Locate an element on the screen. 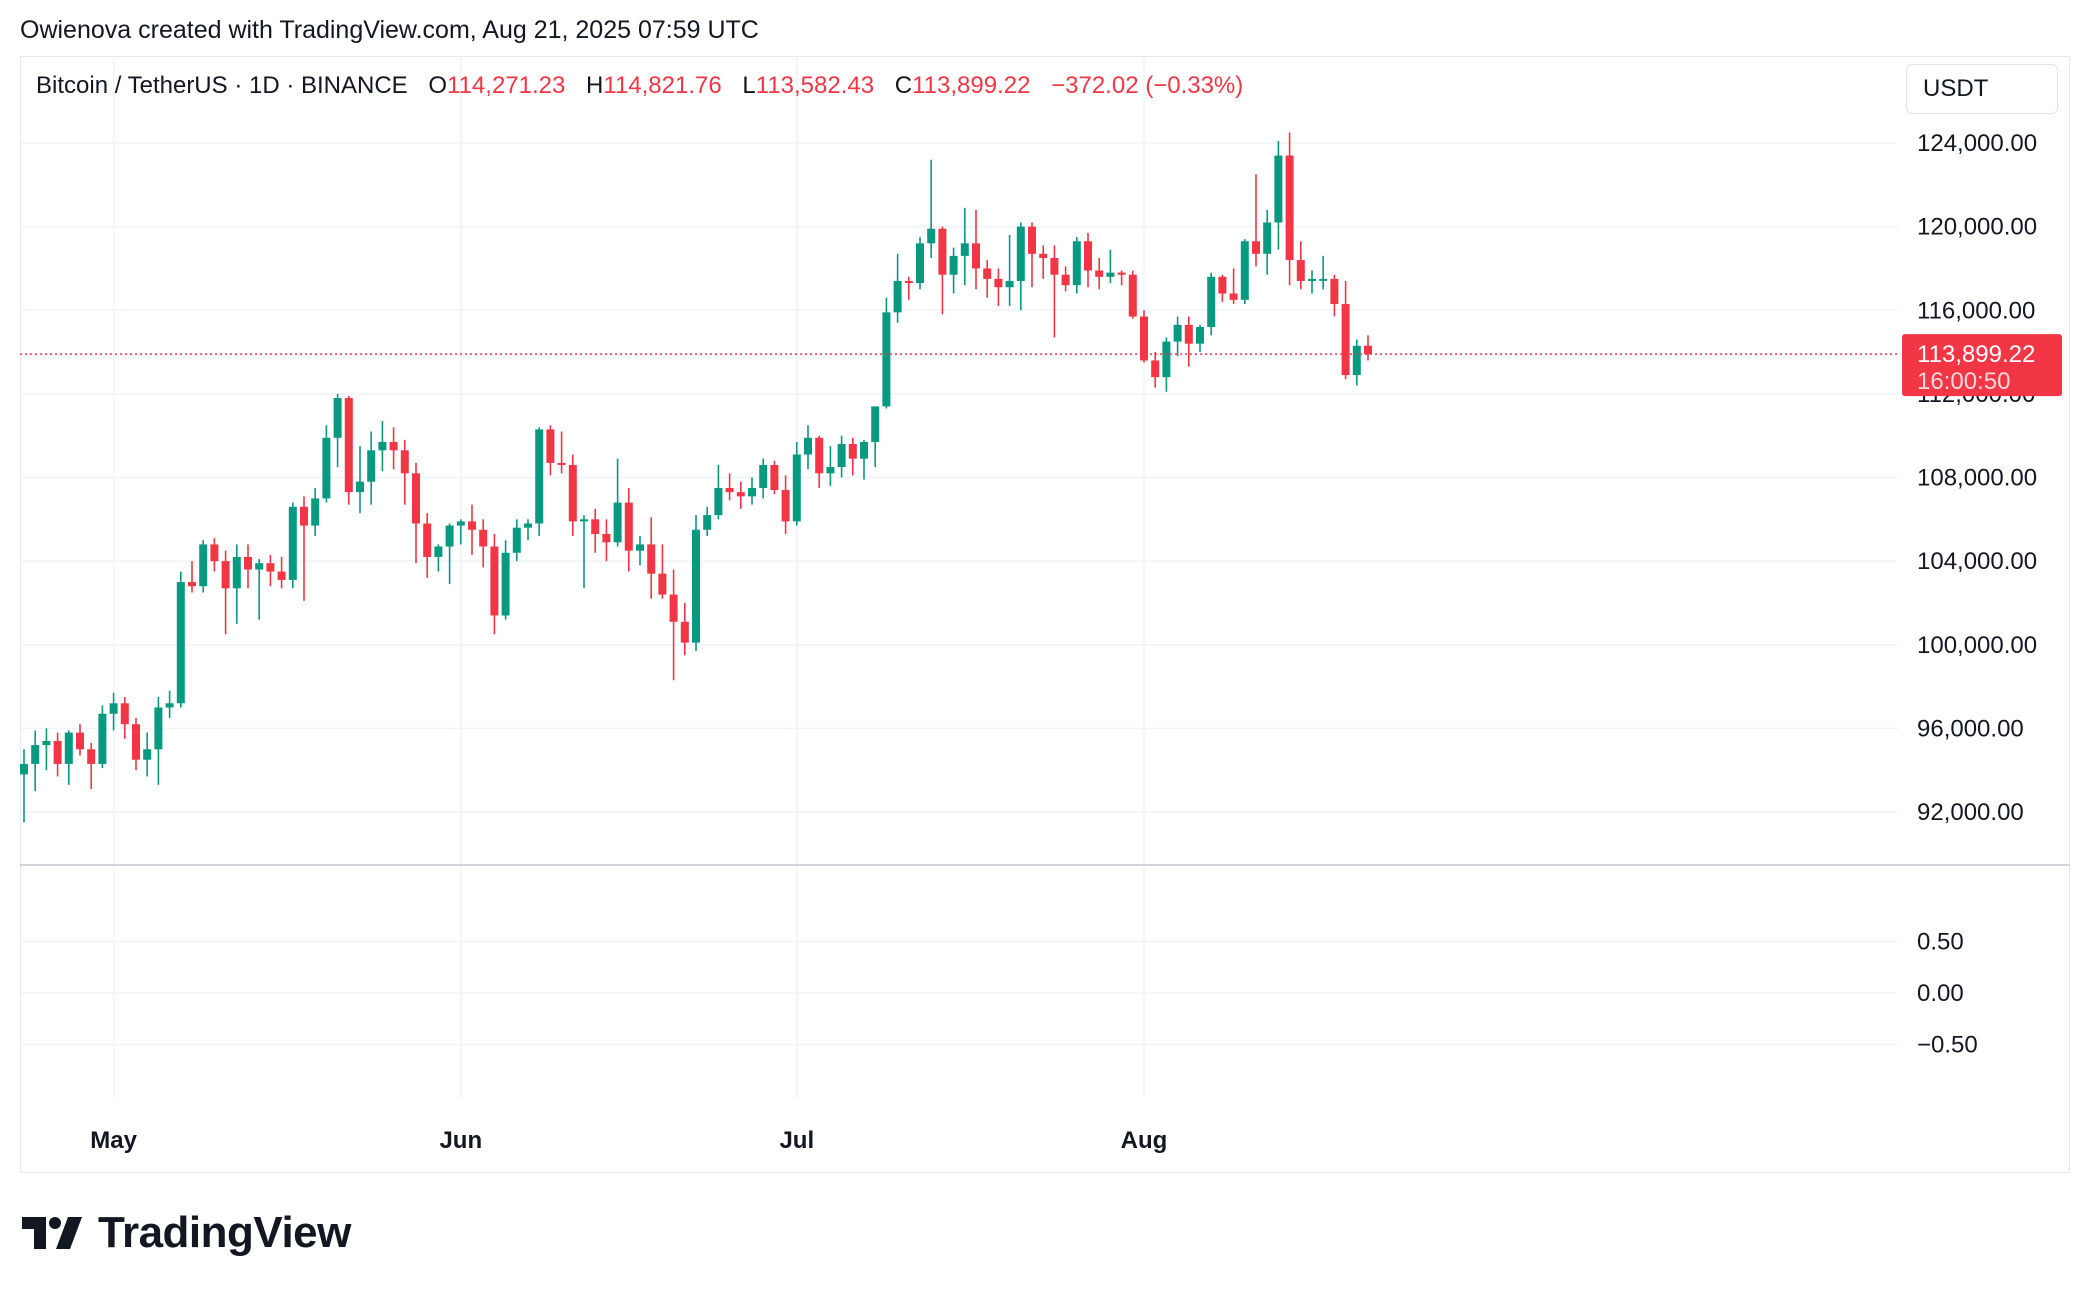 The height and width of the screenshot is (1292, 2084). price-tick-label: 108,000.00 is located at coordinates (1977, 478).